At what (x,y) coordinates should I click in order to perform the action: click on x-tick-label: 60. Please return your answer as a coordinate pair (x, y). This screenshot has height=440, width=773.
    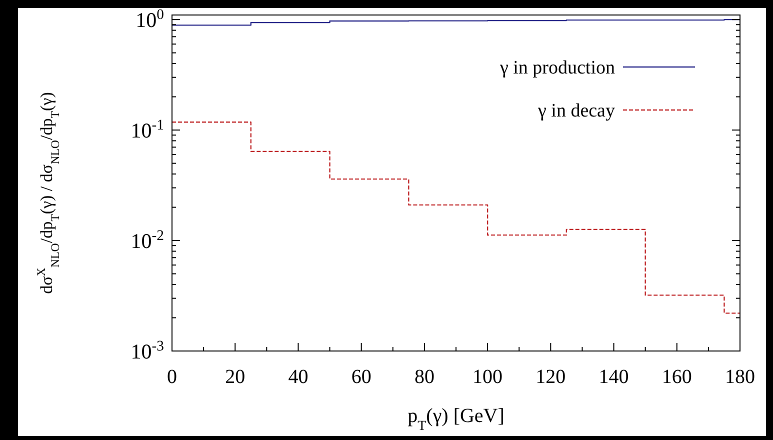
    Looking at the image, I should click on (361, 377).